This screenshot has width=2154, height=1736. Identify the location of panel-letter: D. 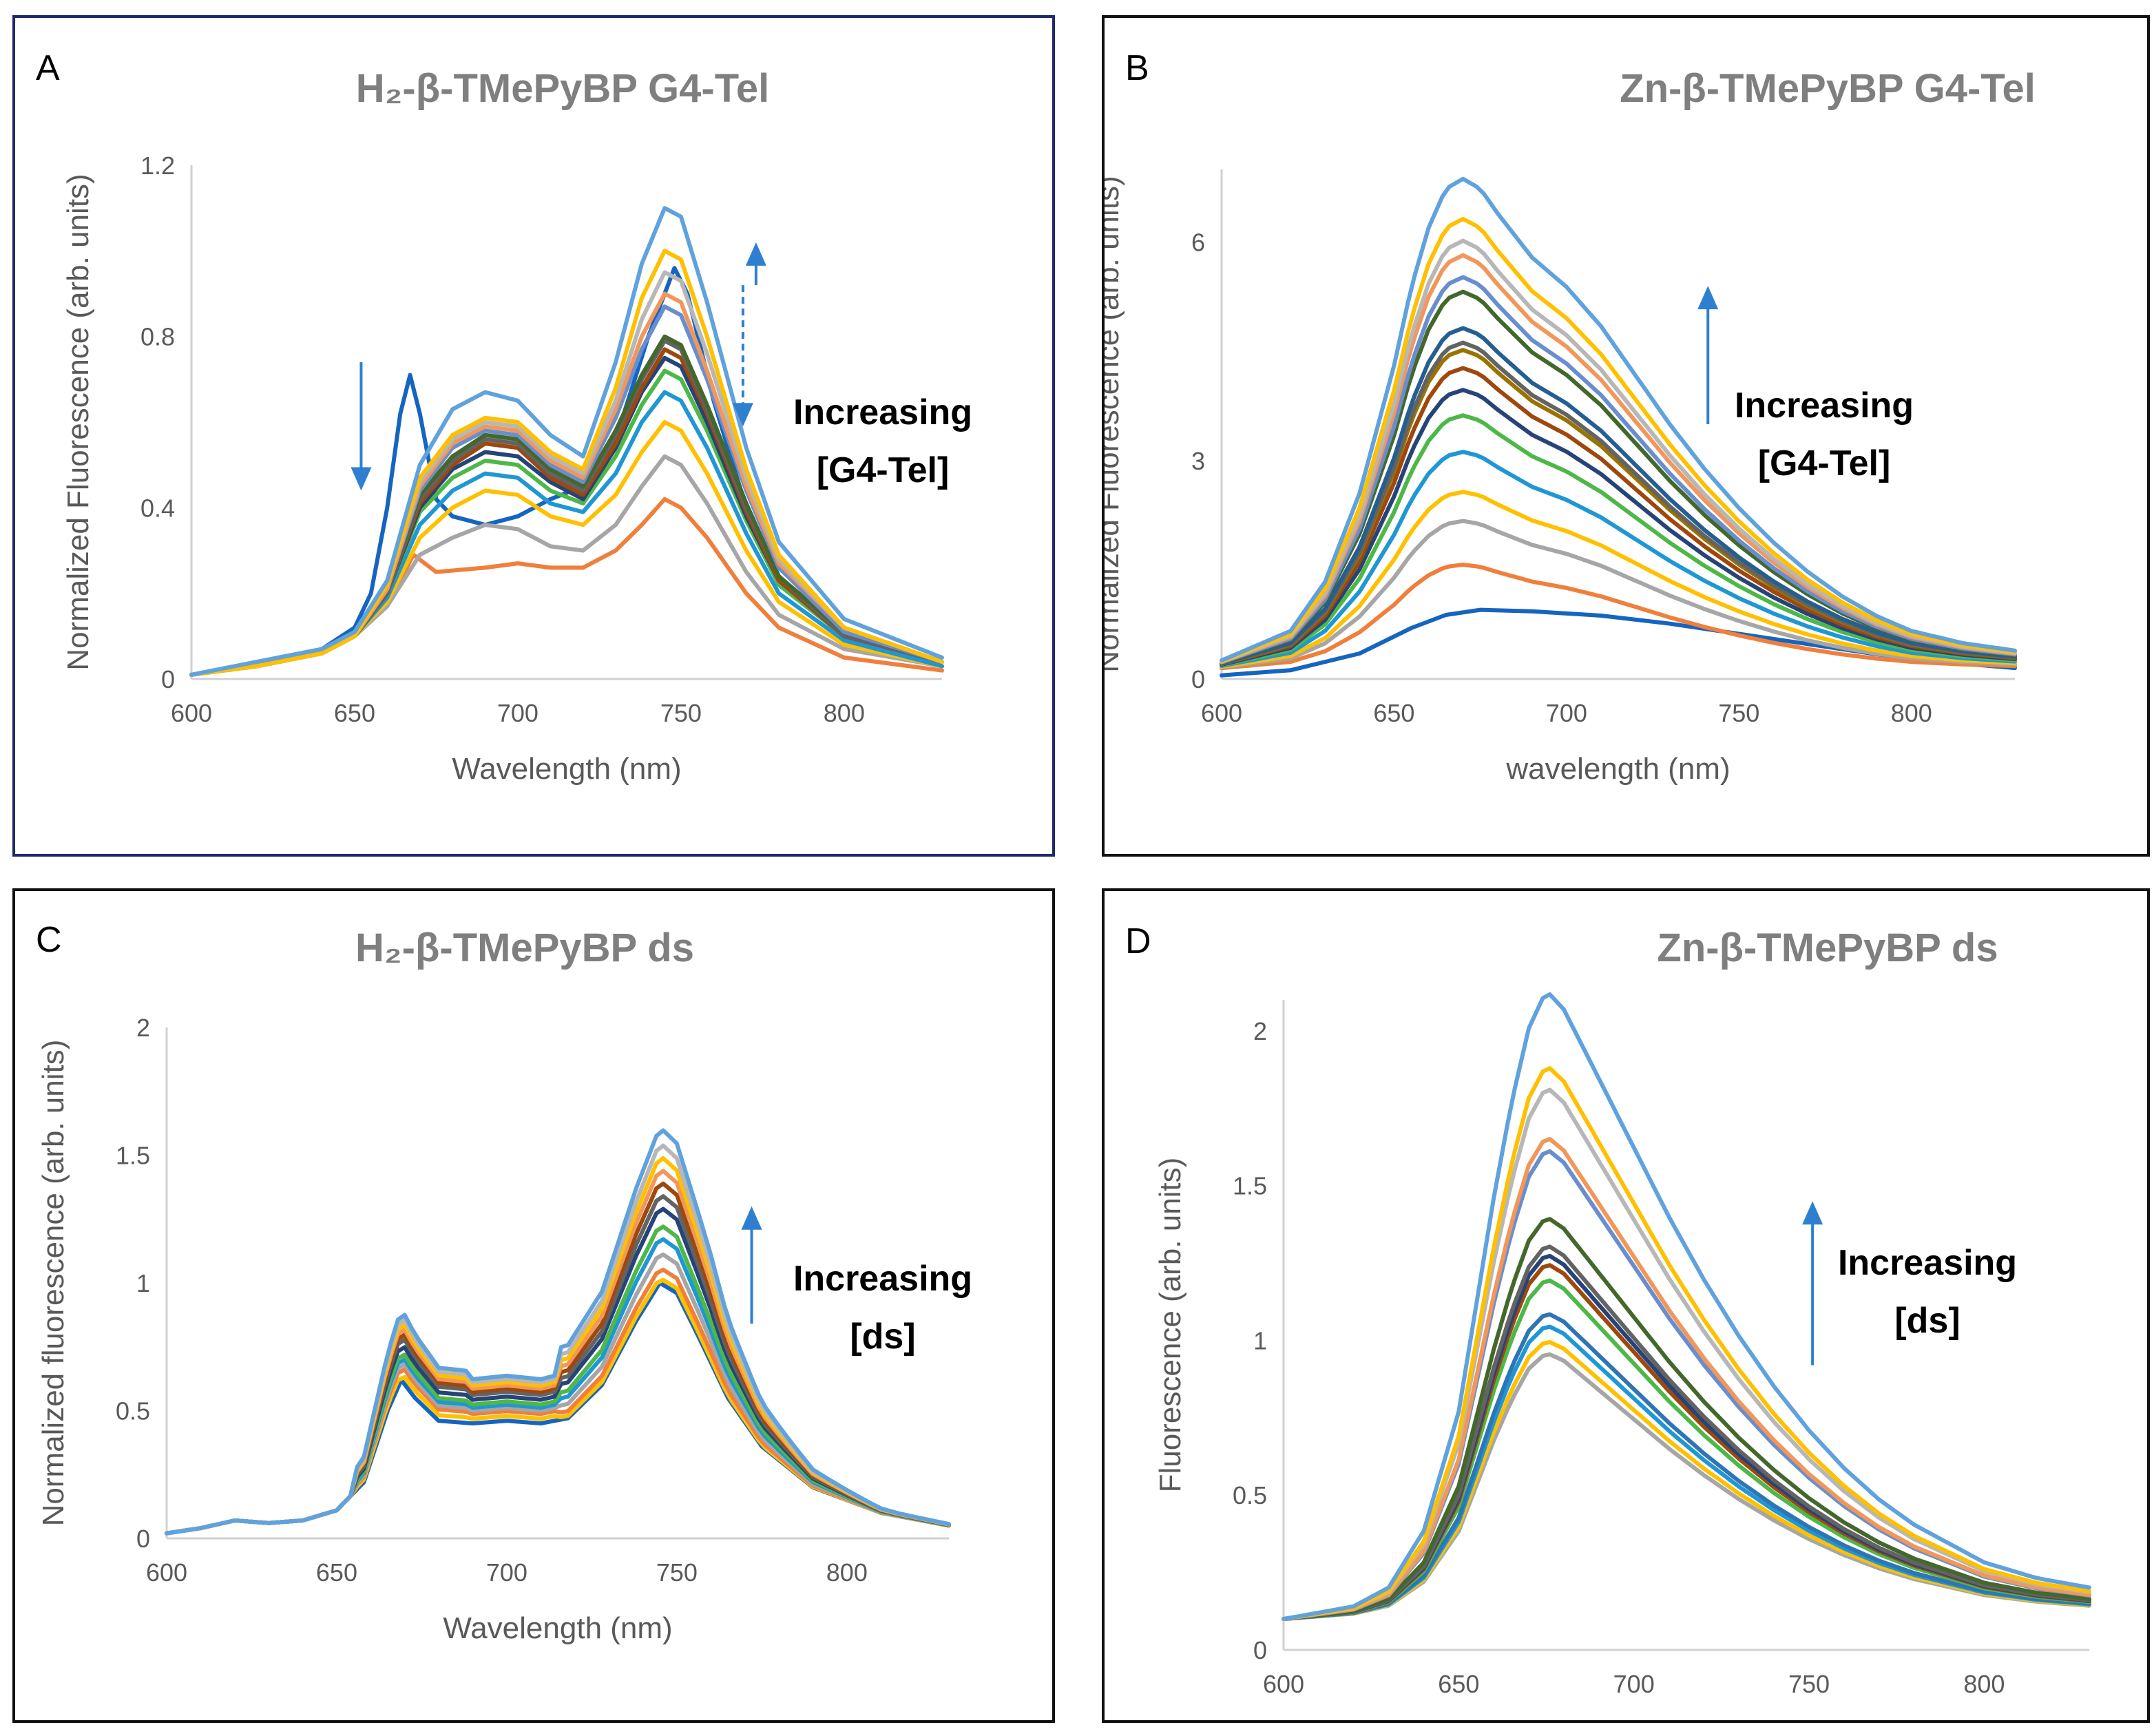
(1138, 941).